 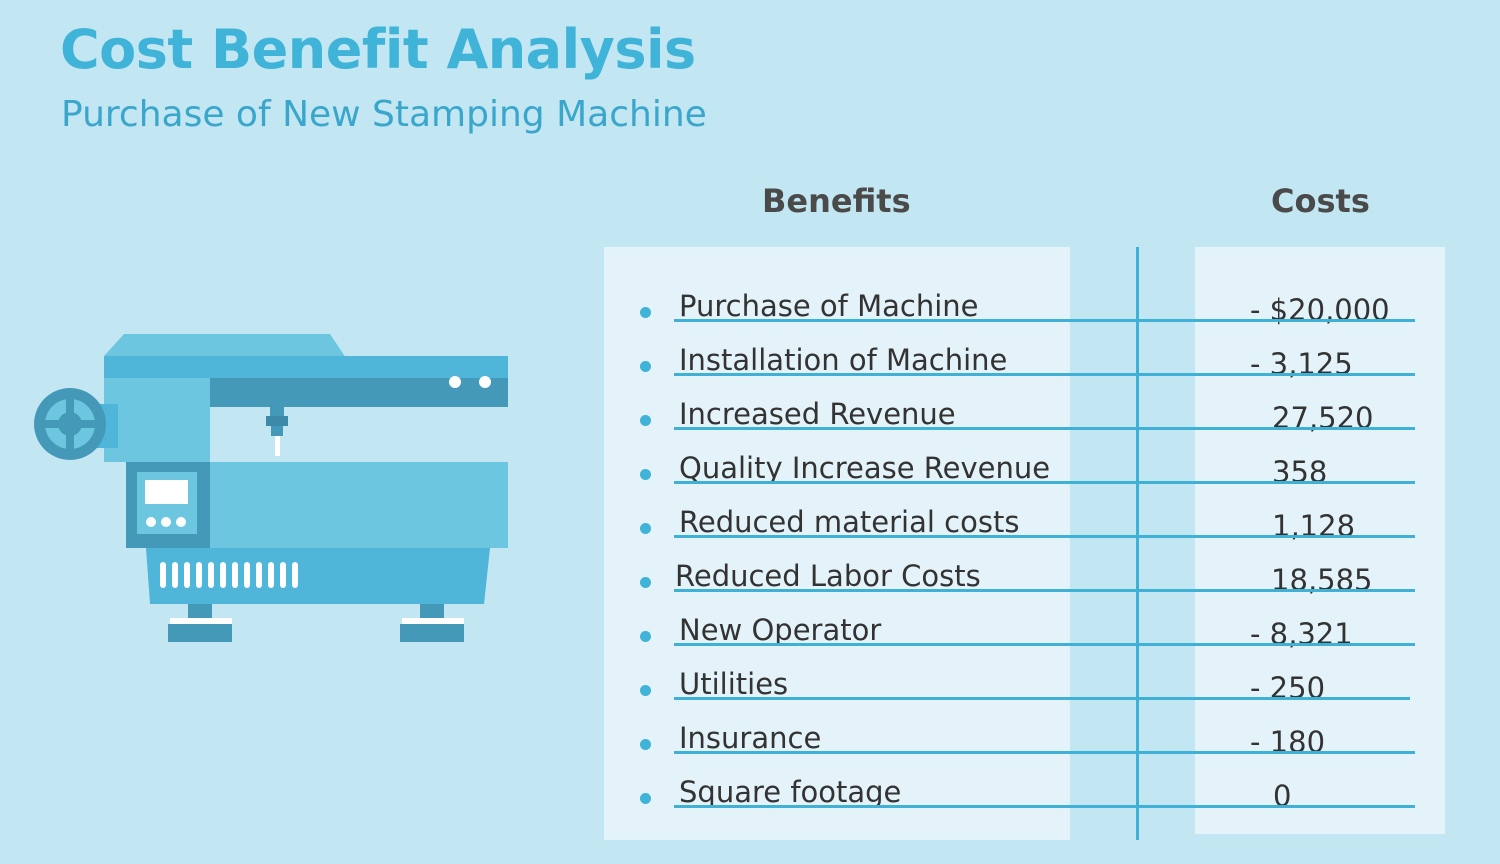 What do you see at coordinates (1282, 796) in the screenshot?
I see `row-value: 0` at bounding box center [1282, 796].